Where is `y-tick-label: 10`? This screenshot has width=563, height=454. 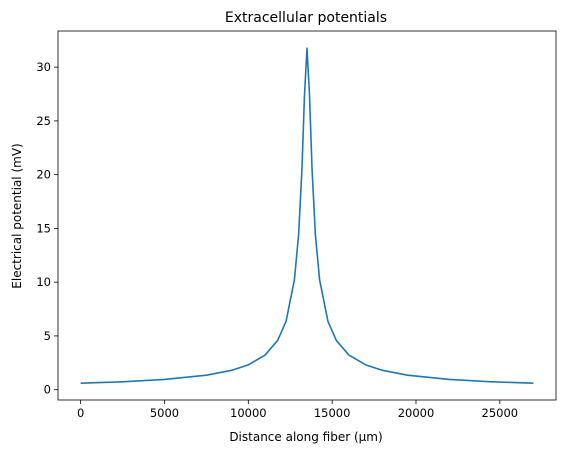 y-tick-label: 10 is located at coordinates (43, 282).